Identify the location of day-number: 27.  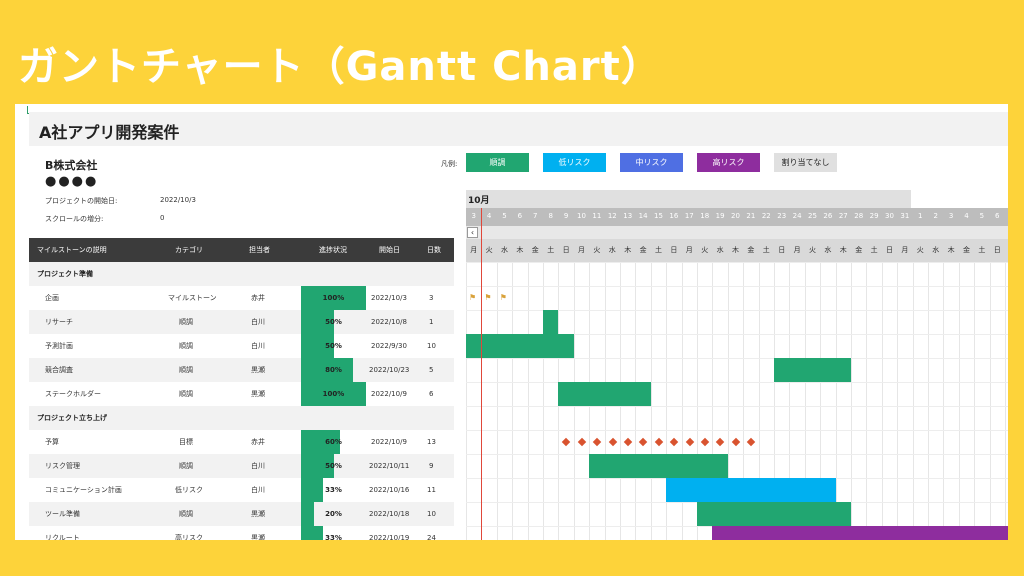
(843, 216).